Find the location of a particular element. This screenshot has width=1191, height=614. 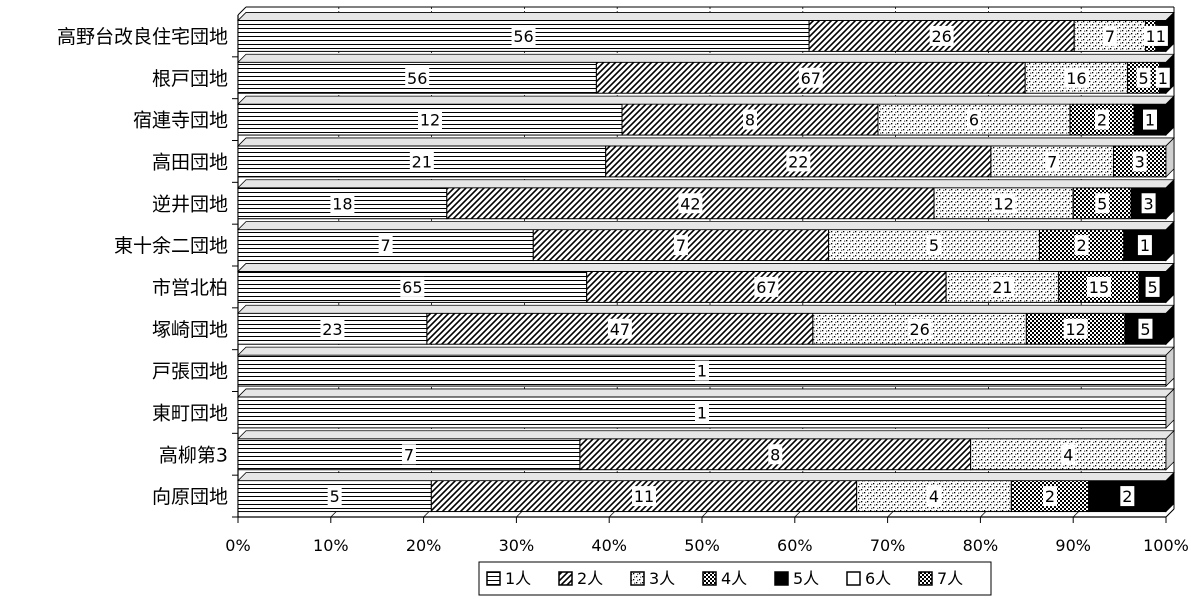

category-label: 宿連寺団地 is located at coordinates (180, 121).